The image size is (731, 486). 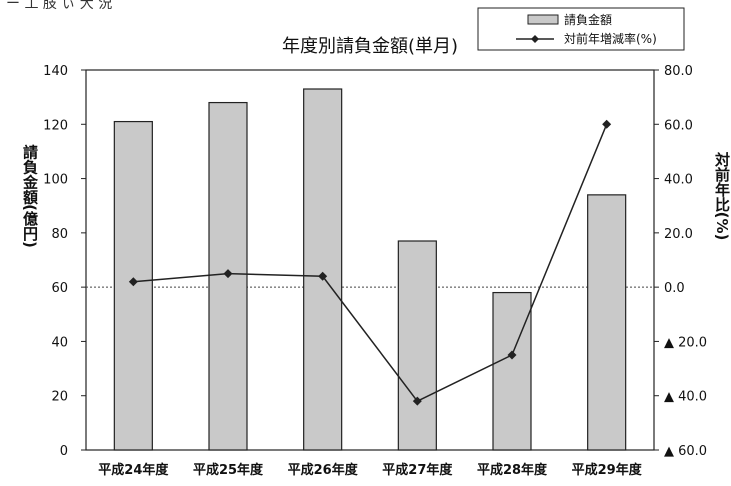 What do you see at coordinates (55, 180) in the screenshot?
I see `left-tick-label: 100` at bounding box center [55, 180].